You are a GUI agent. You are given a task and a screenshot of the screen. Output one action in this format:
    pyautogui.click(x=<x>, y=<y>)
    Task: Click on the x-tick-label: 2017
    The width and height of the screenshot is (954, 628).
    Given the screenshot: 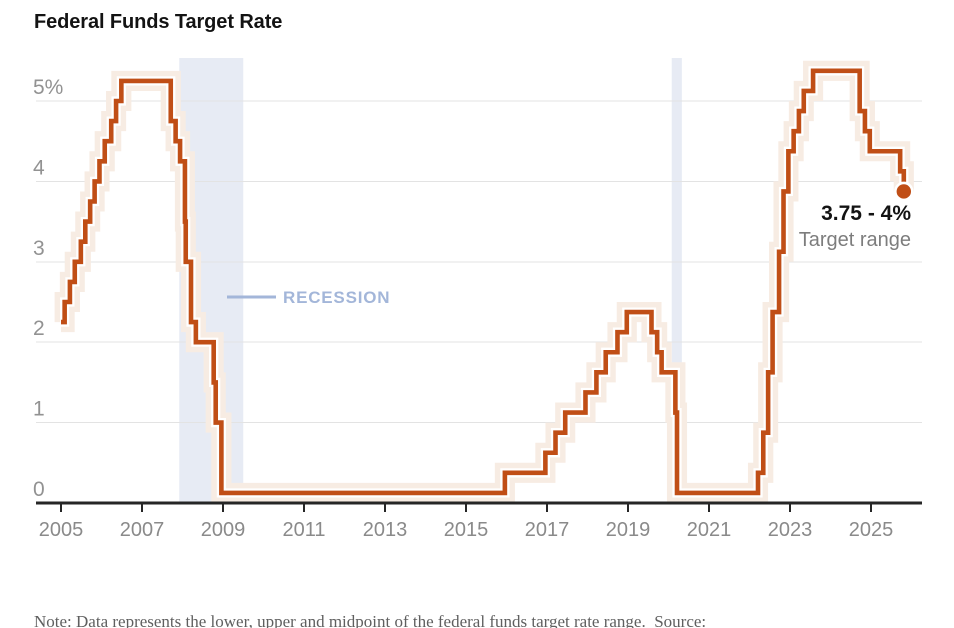 What is the action you would take?
    pyautogui.click(x=547, y=530)
    